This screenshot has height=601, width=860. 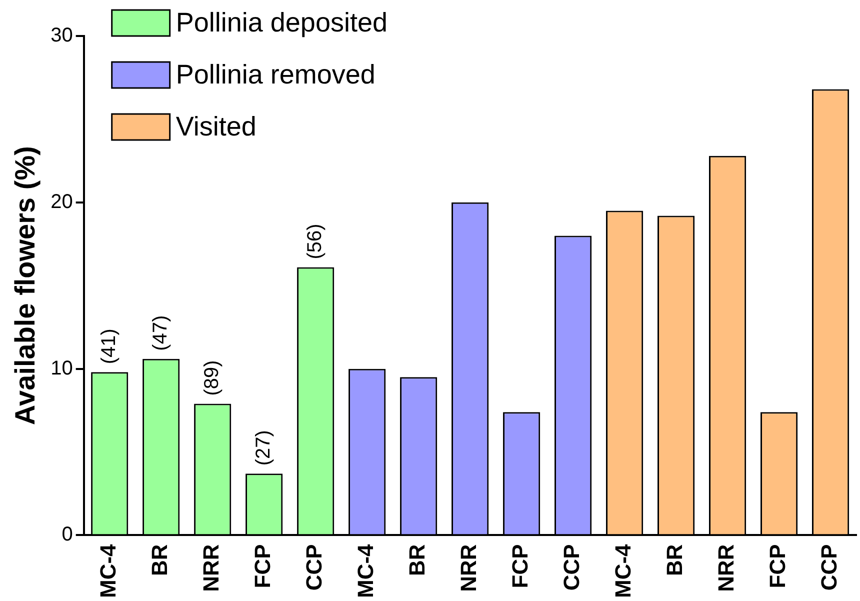 I want to click on y-axis-title: Available flowers (%), so click(x=25, y=286).